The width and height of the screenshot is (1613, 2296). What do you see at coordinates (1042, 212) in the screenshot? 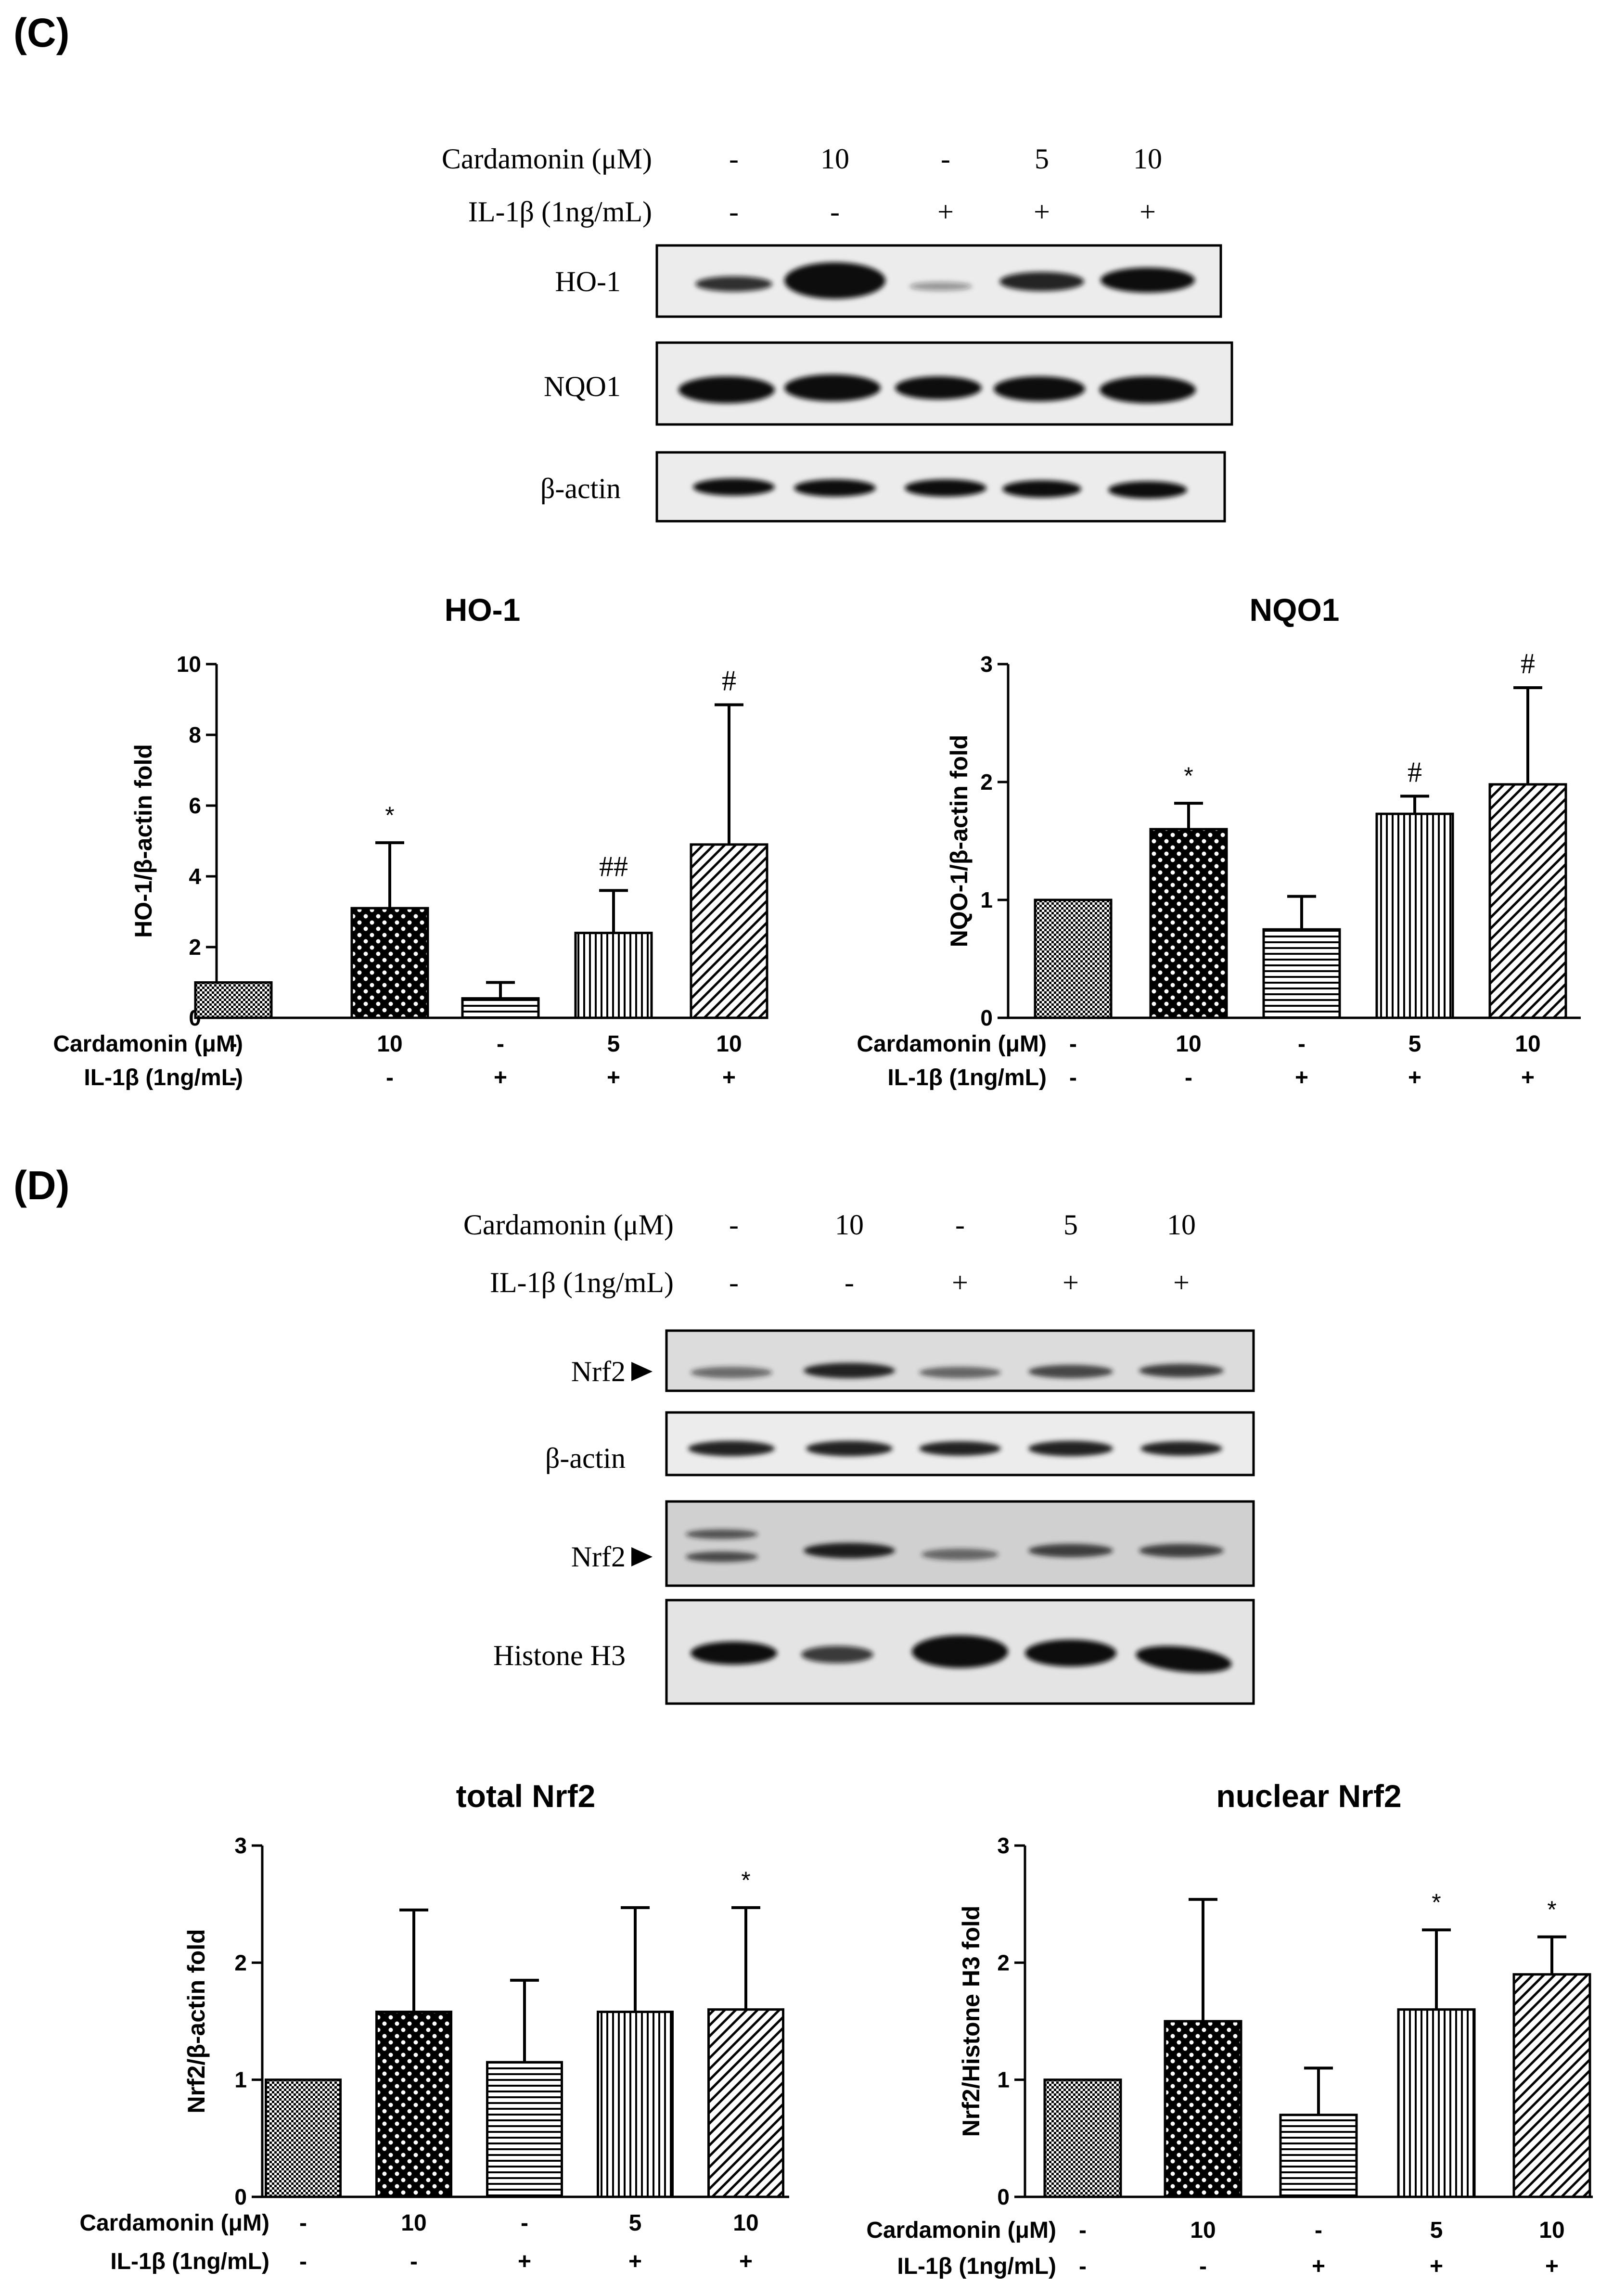
I see `blot-c-il1b-lane-4: +` at bounding box center [1042, 212].